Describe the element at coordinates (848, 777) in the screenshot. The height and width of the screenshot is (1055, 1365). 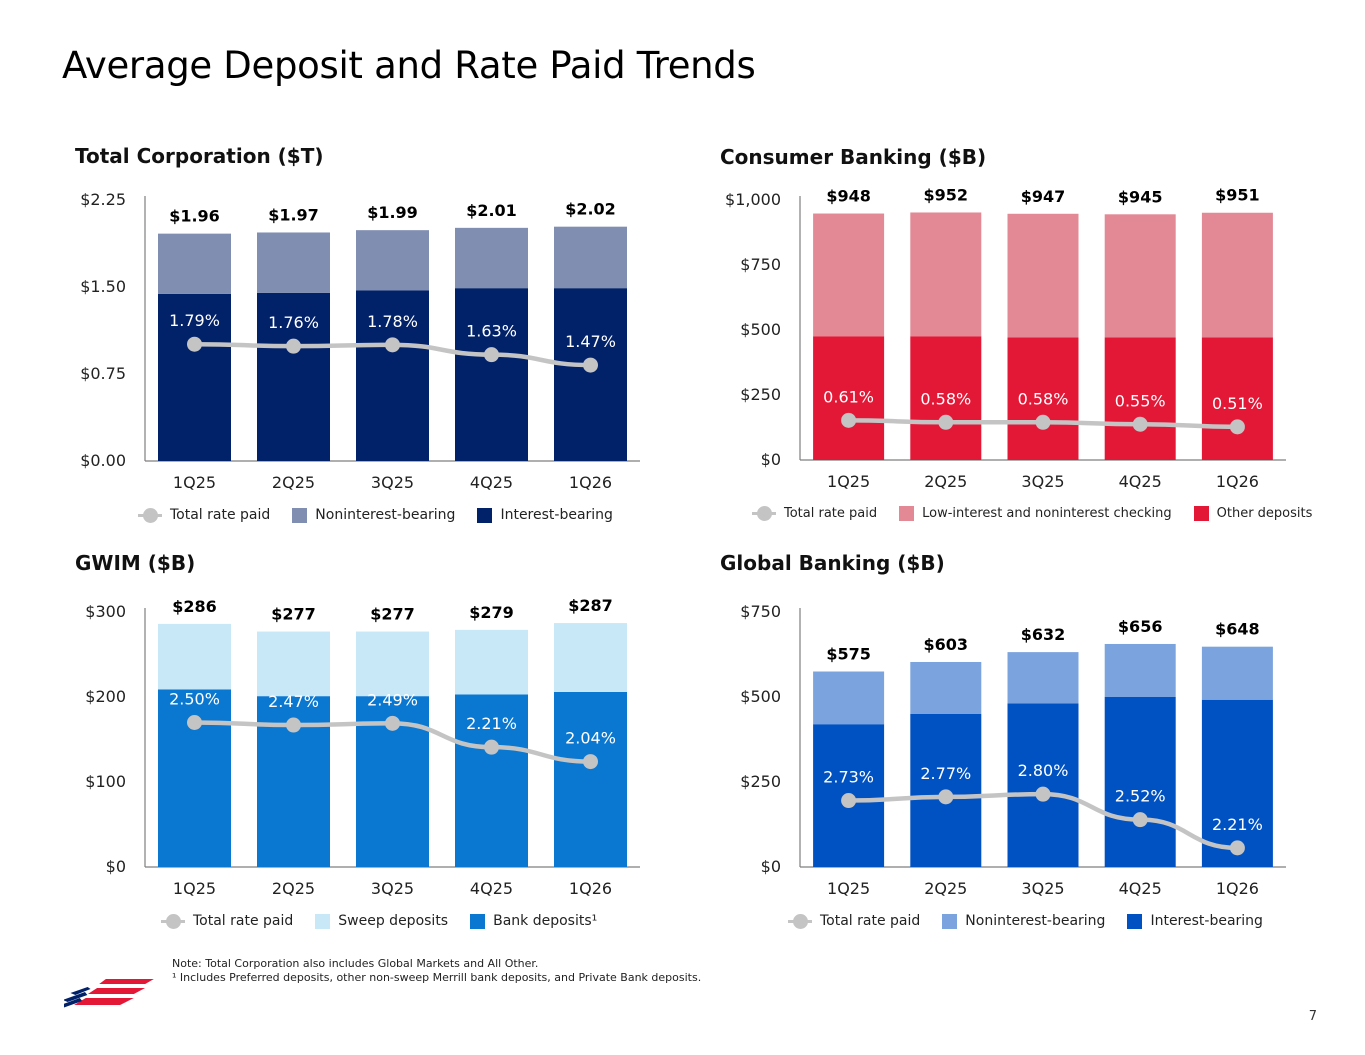
I see `rate-value-label: 2.73%` at that location.